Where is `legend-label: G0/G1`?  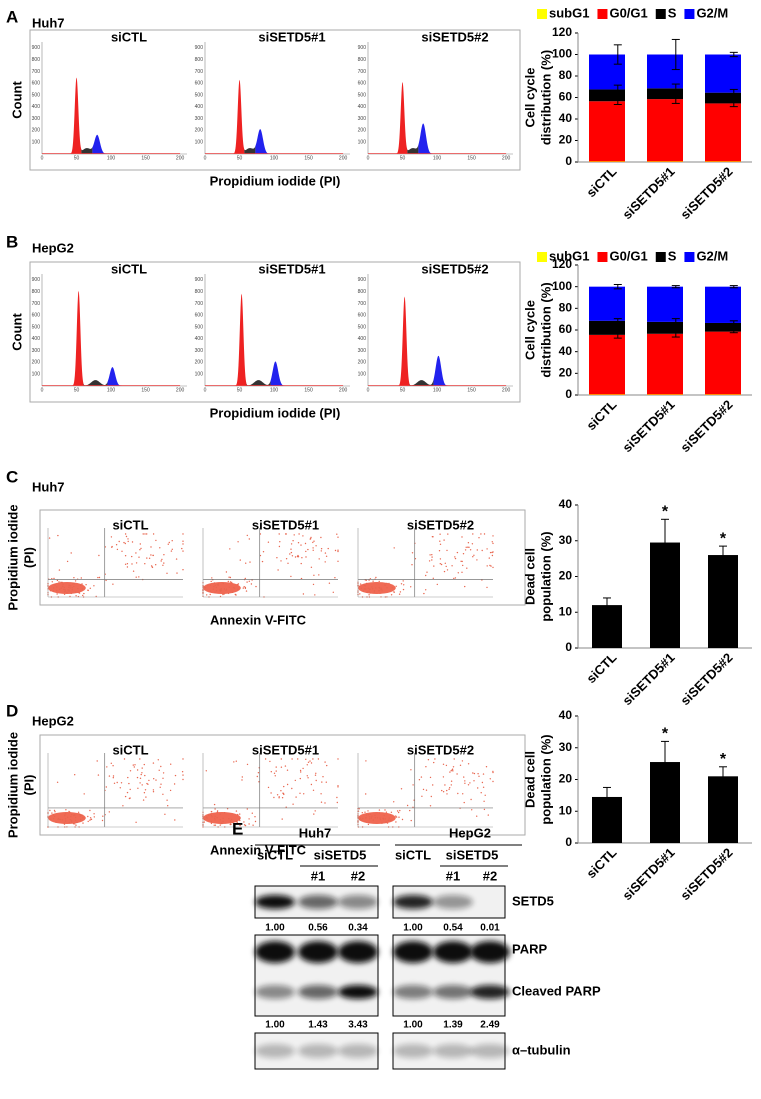
legend-label: G0/G1 is located at coordinates (628, 255).